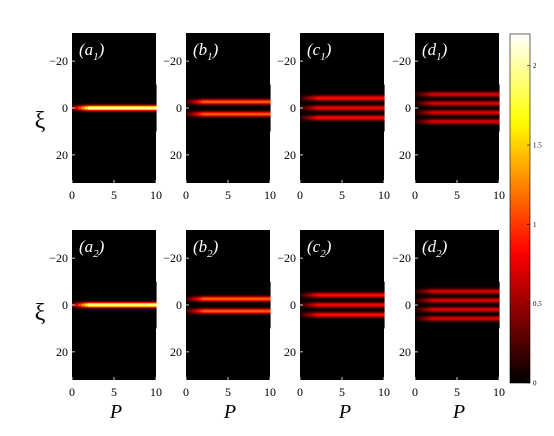  What do you see at coordinates (344, 412) in the screenshot?
I see `x-axis-label-c: P` at bounding box center [344, 412].